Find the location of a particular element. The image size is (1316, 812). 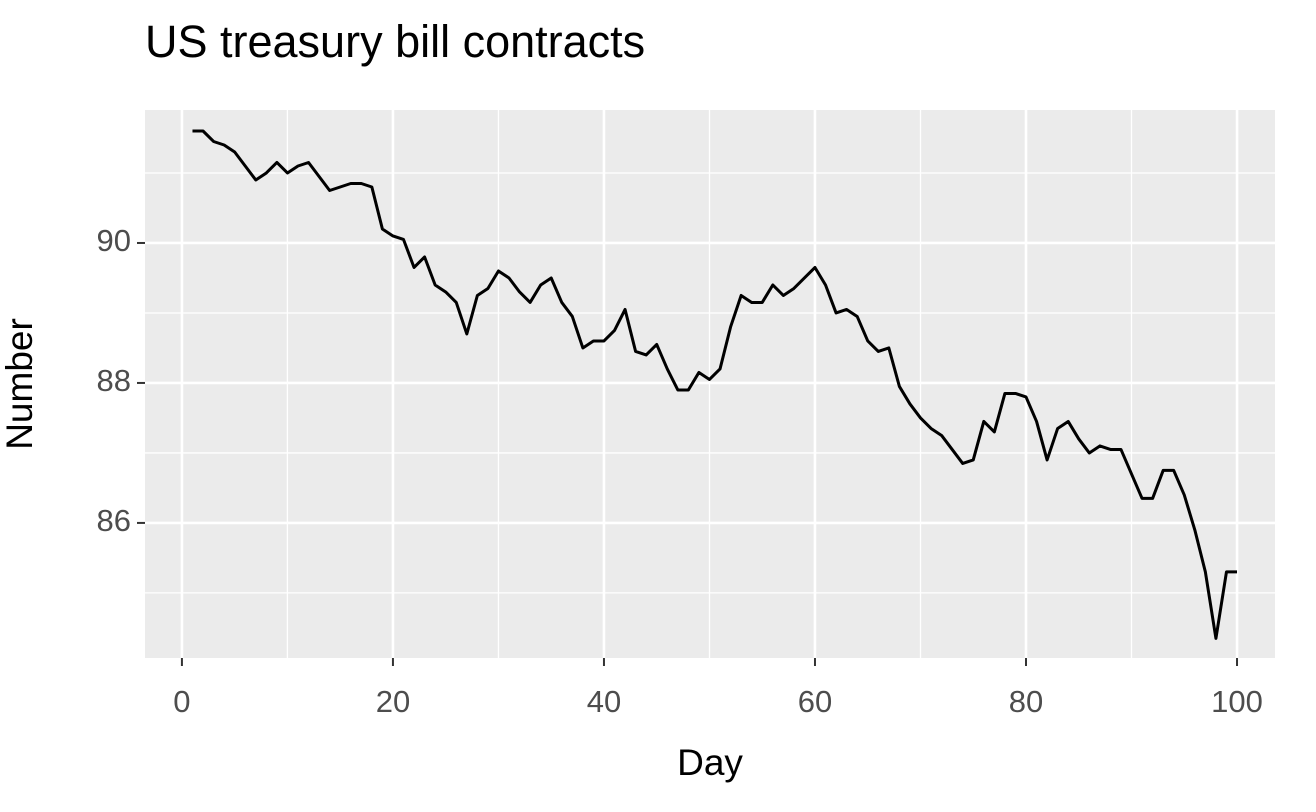

x-tick-label: 0 is located at coordinates (181, 701).